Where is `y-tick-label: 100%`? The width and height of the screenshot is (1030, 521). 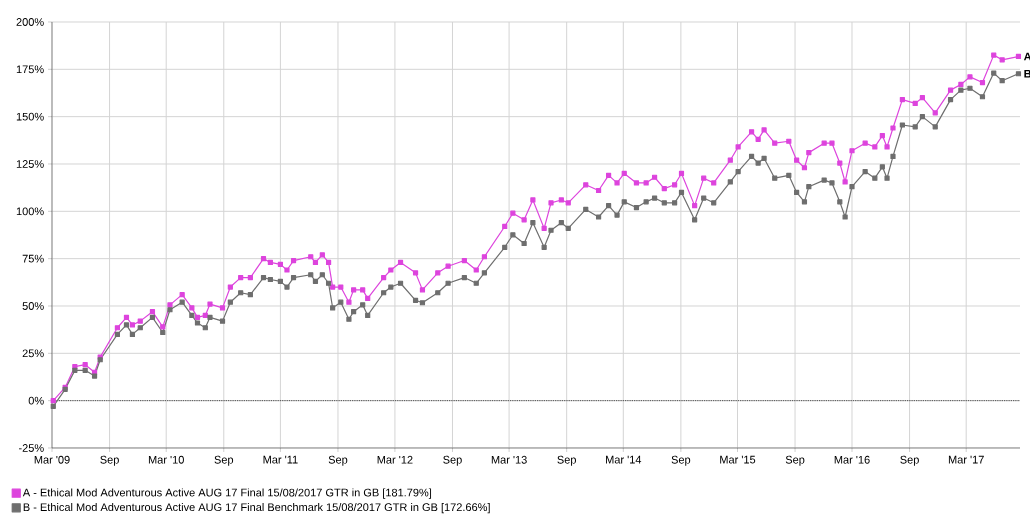 y-tick-label: 100% is located at coordinates (30, 211).